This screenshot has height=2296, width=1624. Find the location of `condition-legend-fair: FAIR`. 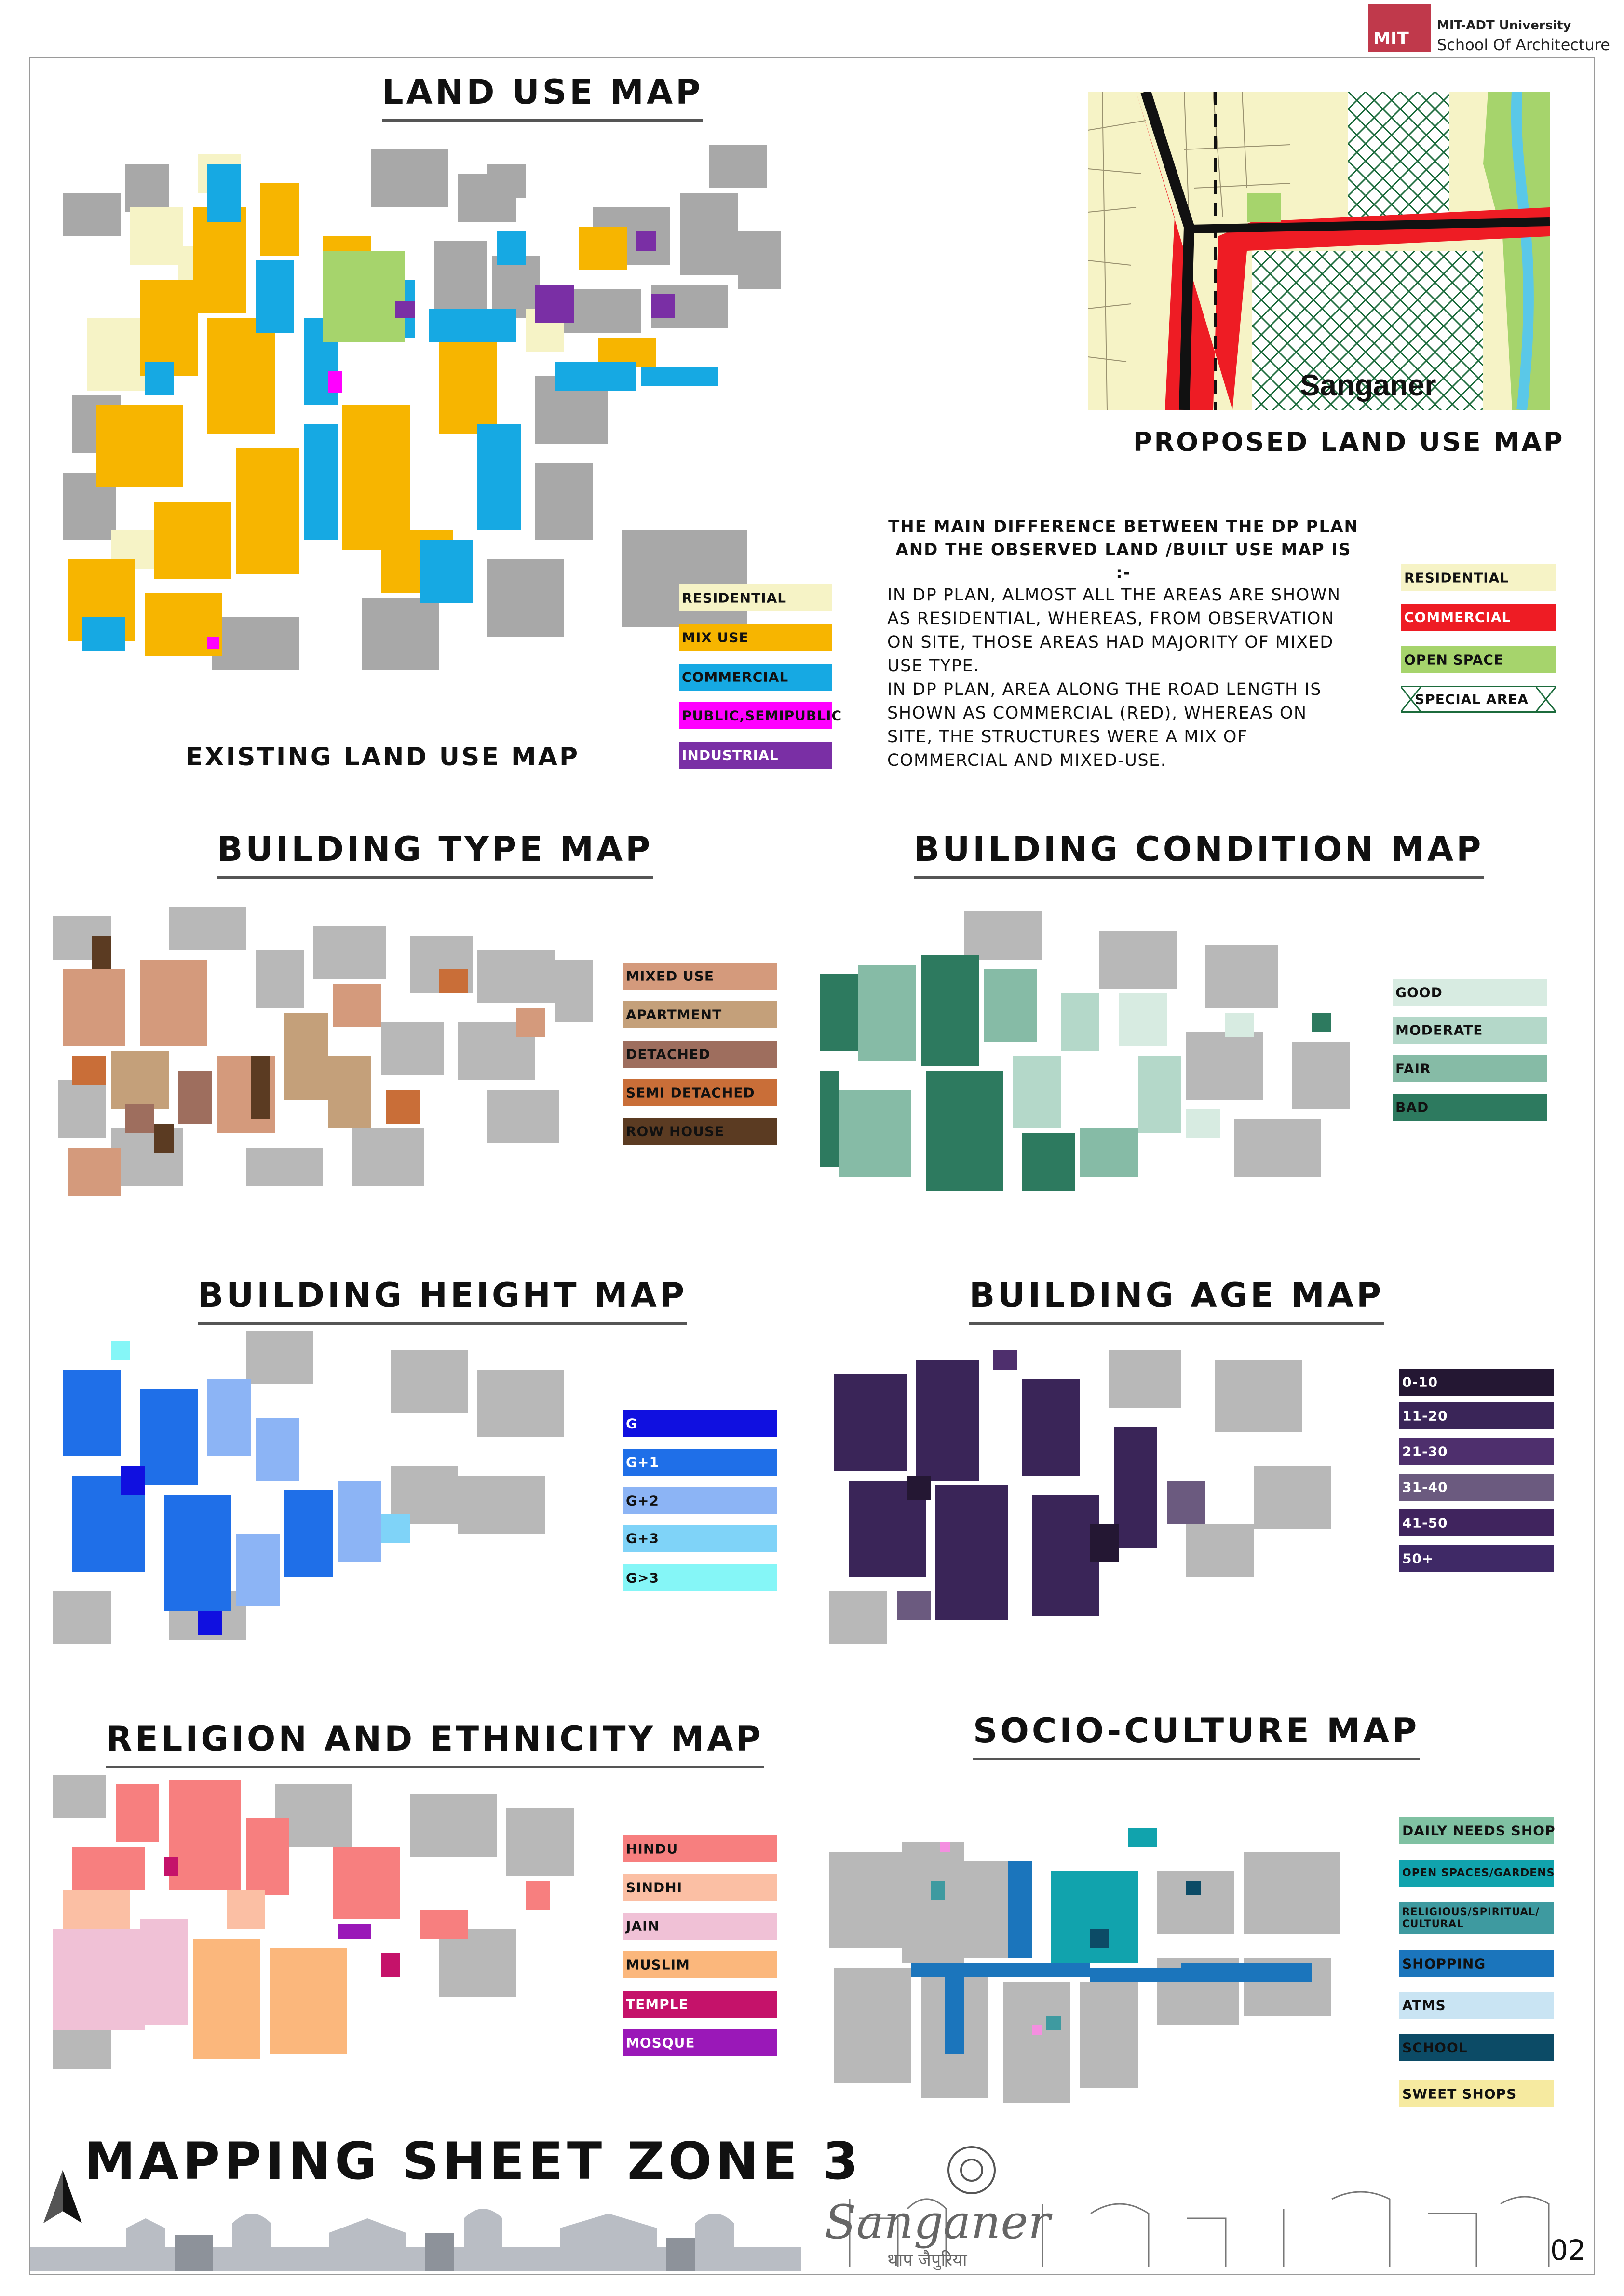

condition-legend-fair: FAIR is located at coordinates (1470, 1068).